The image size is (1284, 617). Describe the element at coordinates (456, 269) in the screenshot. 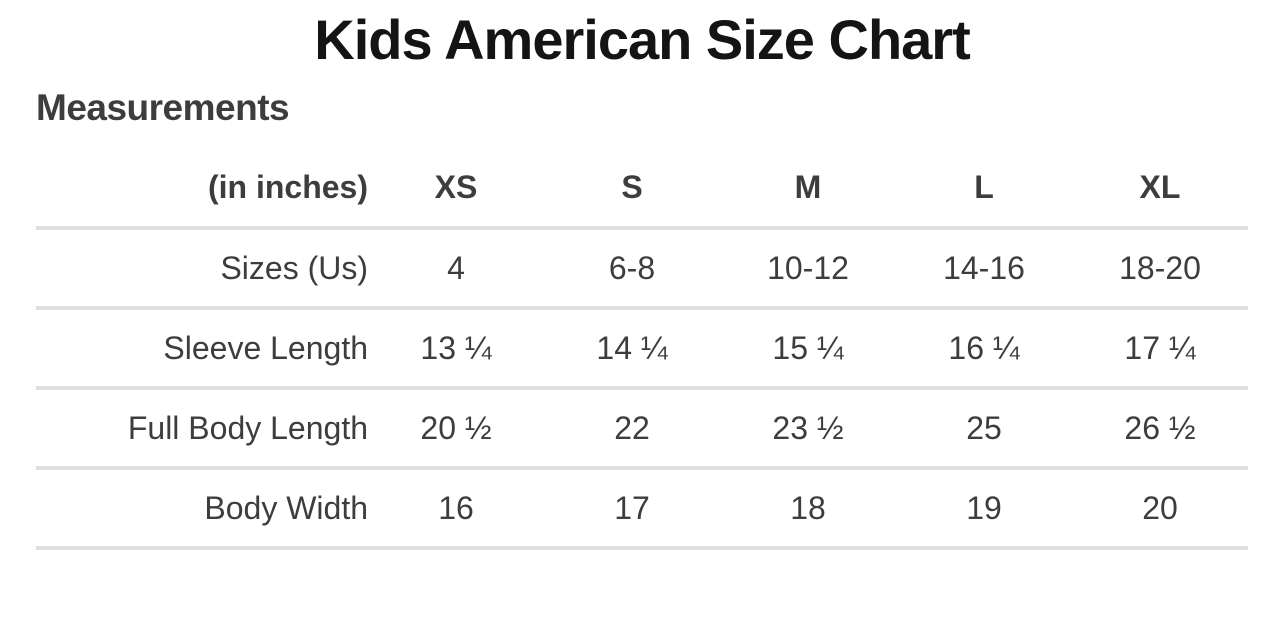

I see `cell-sizes-xs: 4` at that location.